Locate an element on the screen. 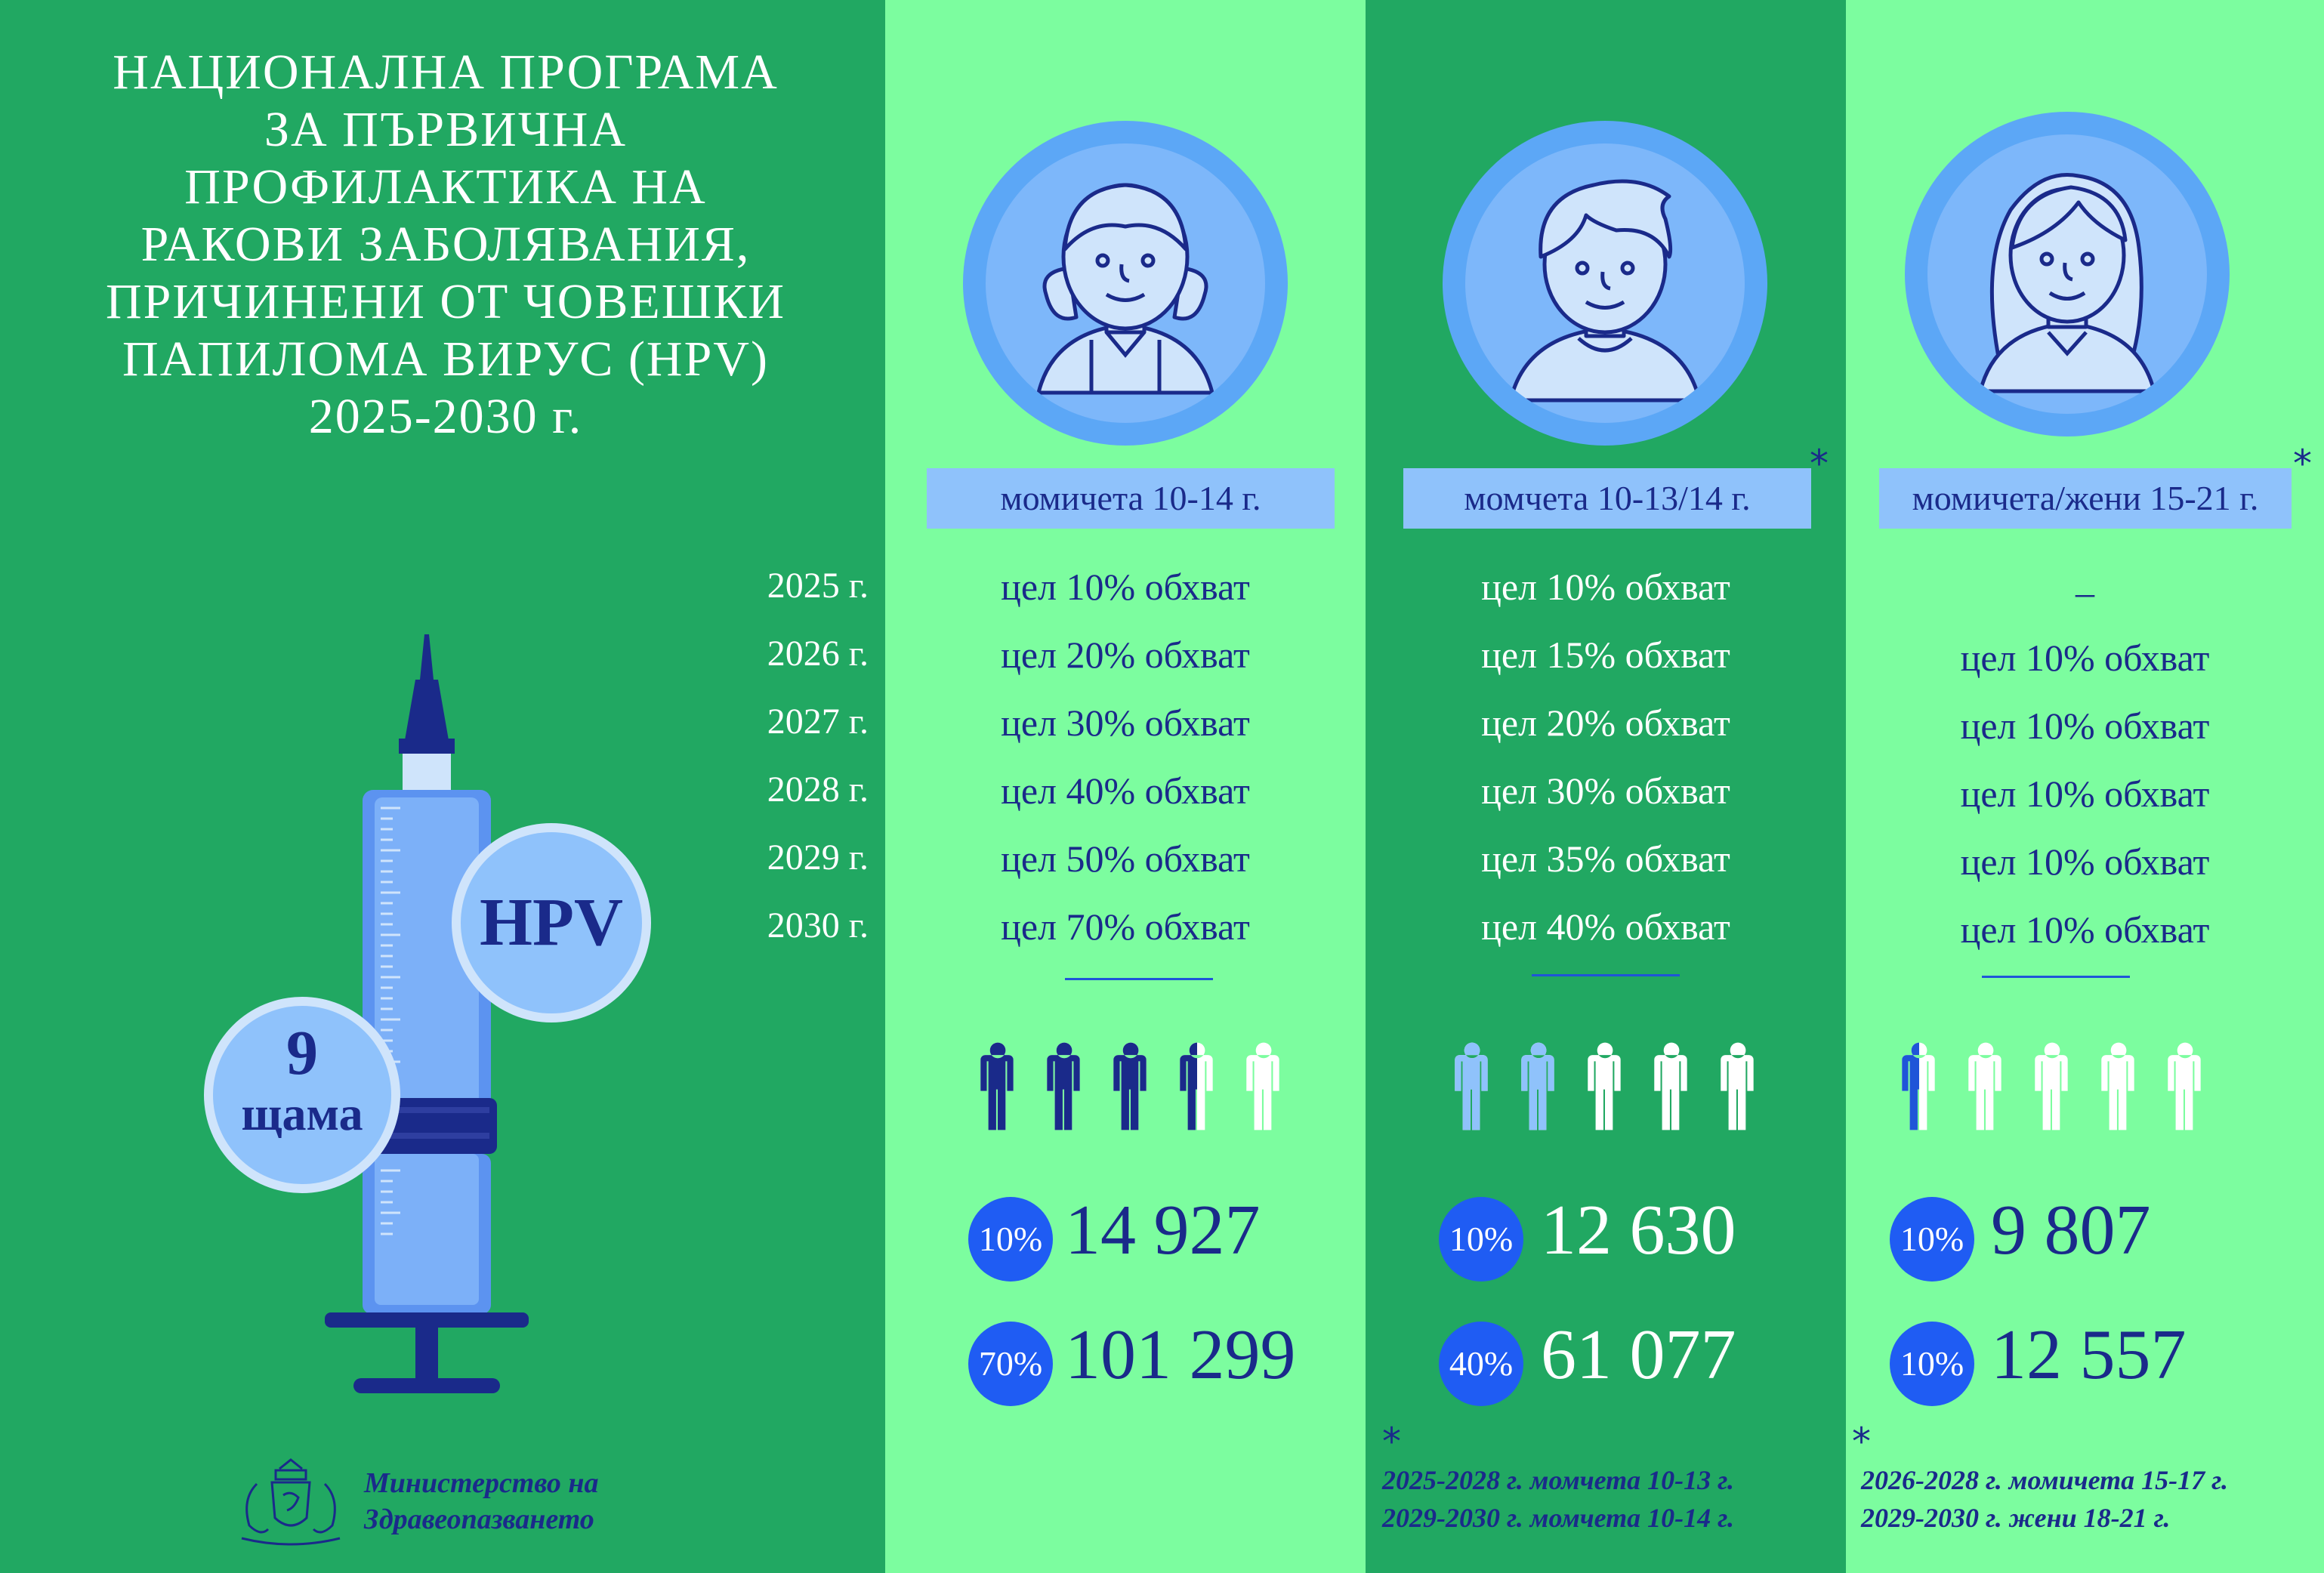  title-line: НАЦИОНАЛНА ПРОГРАМА is located at coordinates (446, 72).